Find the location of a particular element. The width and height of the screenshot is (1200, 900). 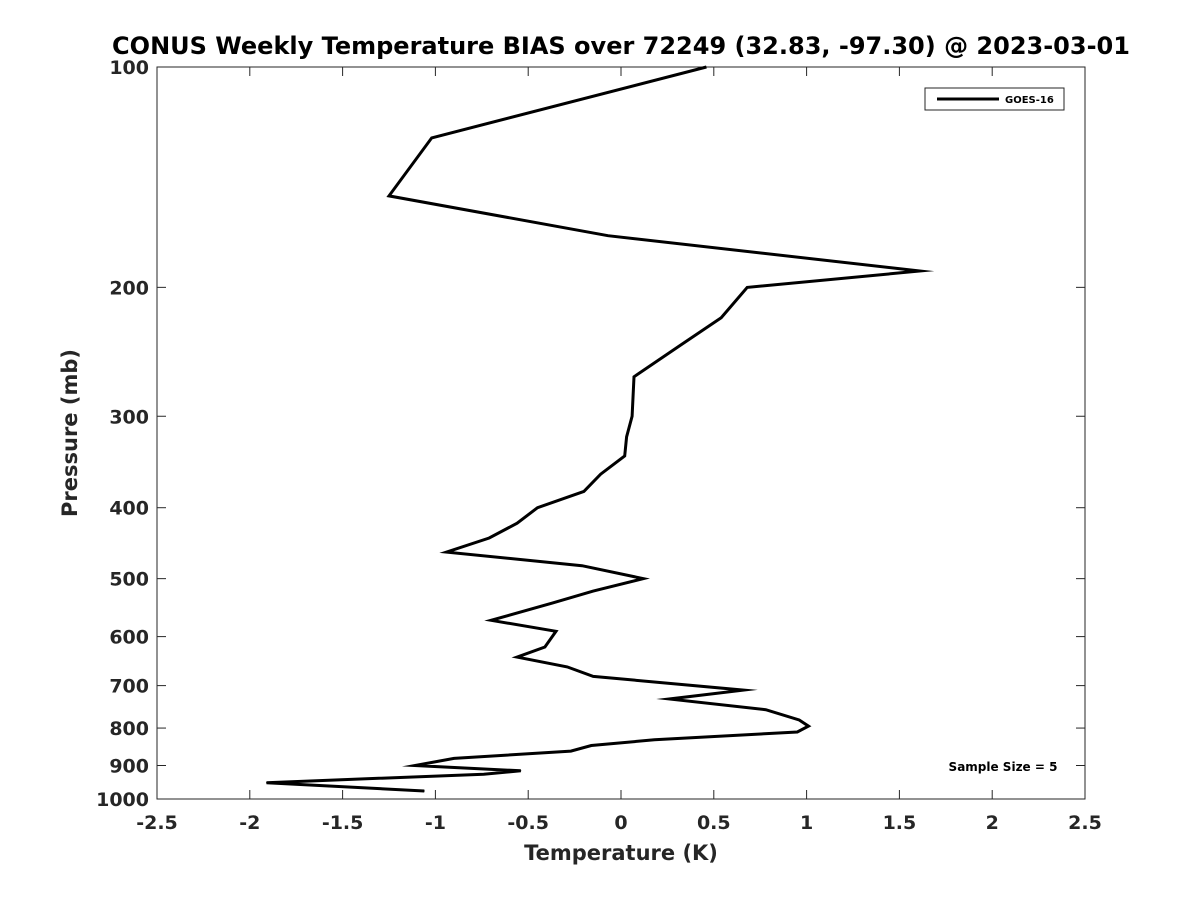

legend-label: GOES-16 is located at coordinates (1029, 100).